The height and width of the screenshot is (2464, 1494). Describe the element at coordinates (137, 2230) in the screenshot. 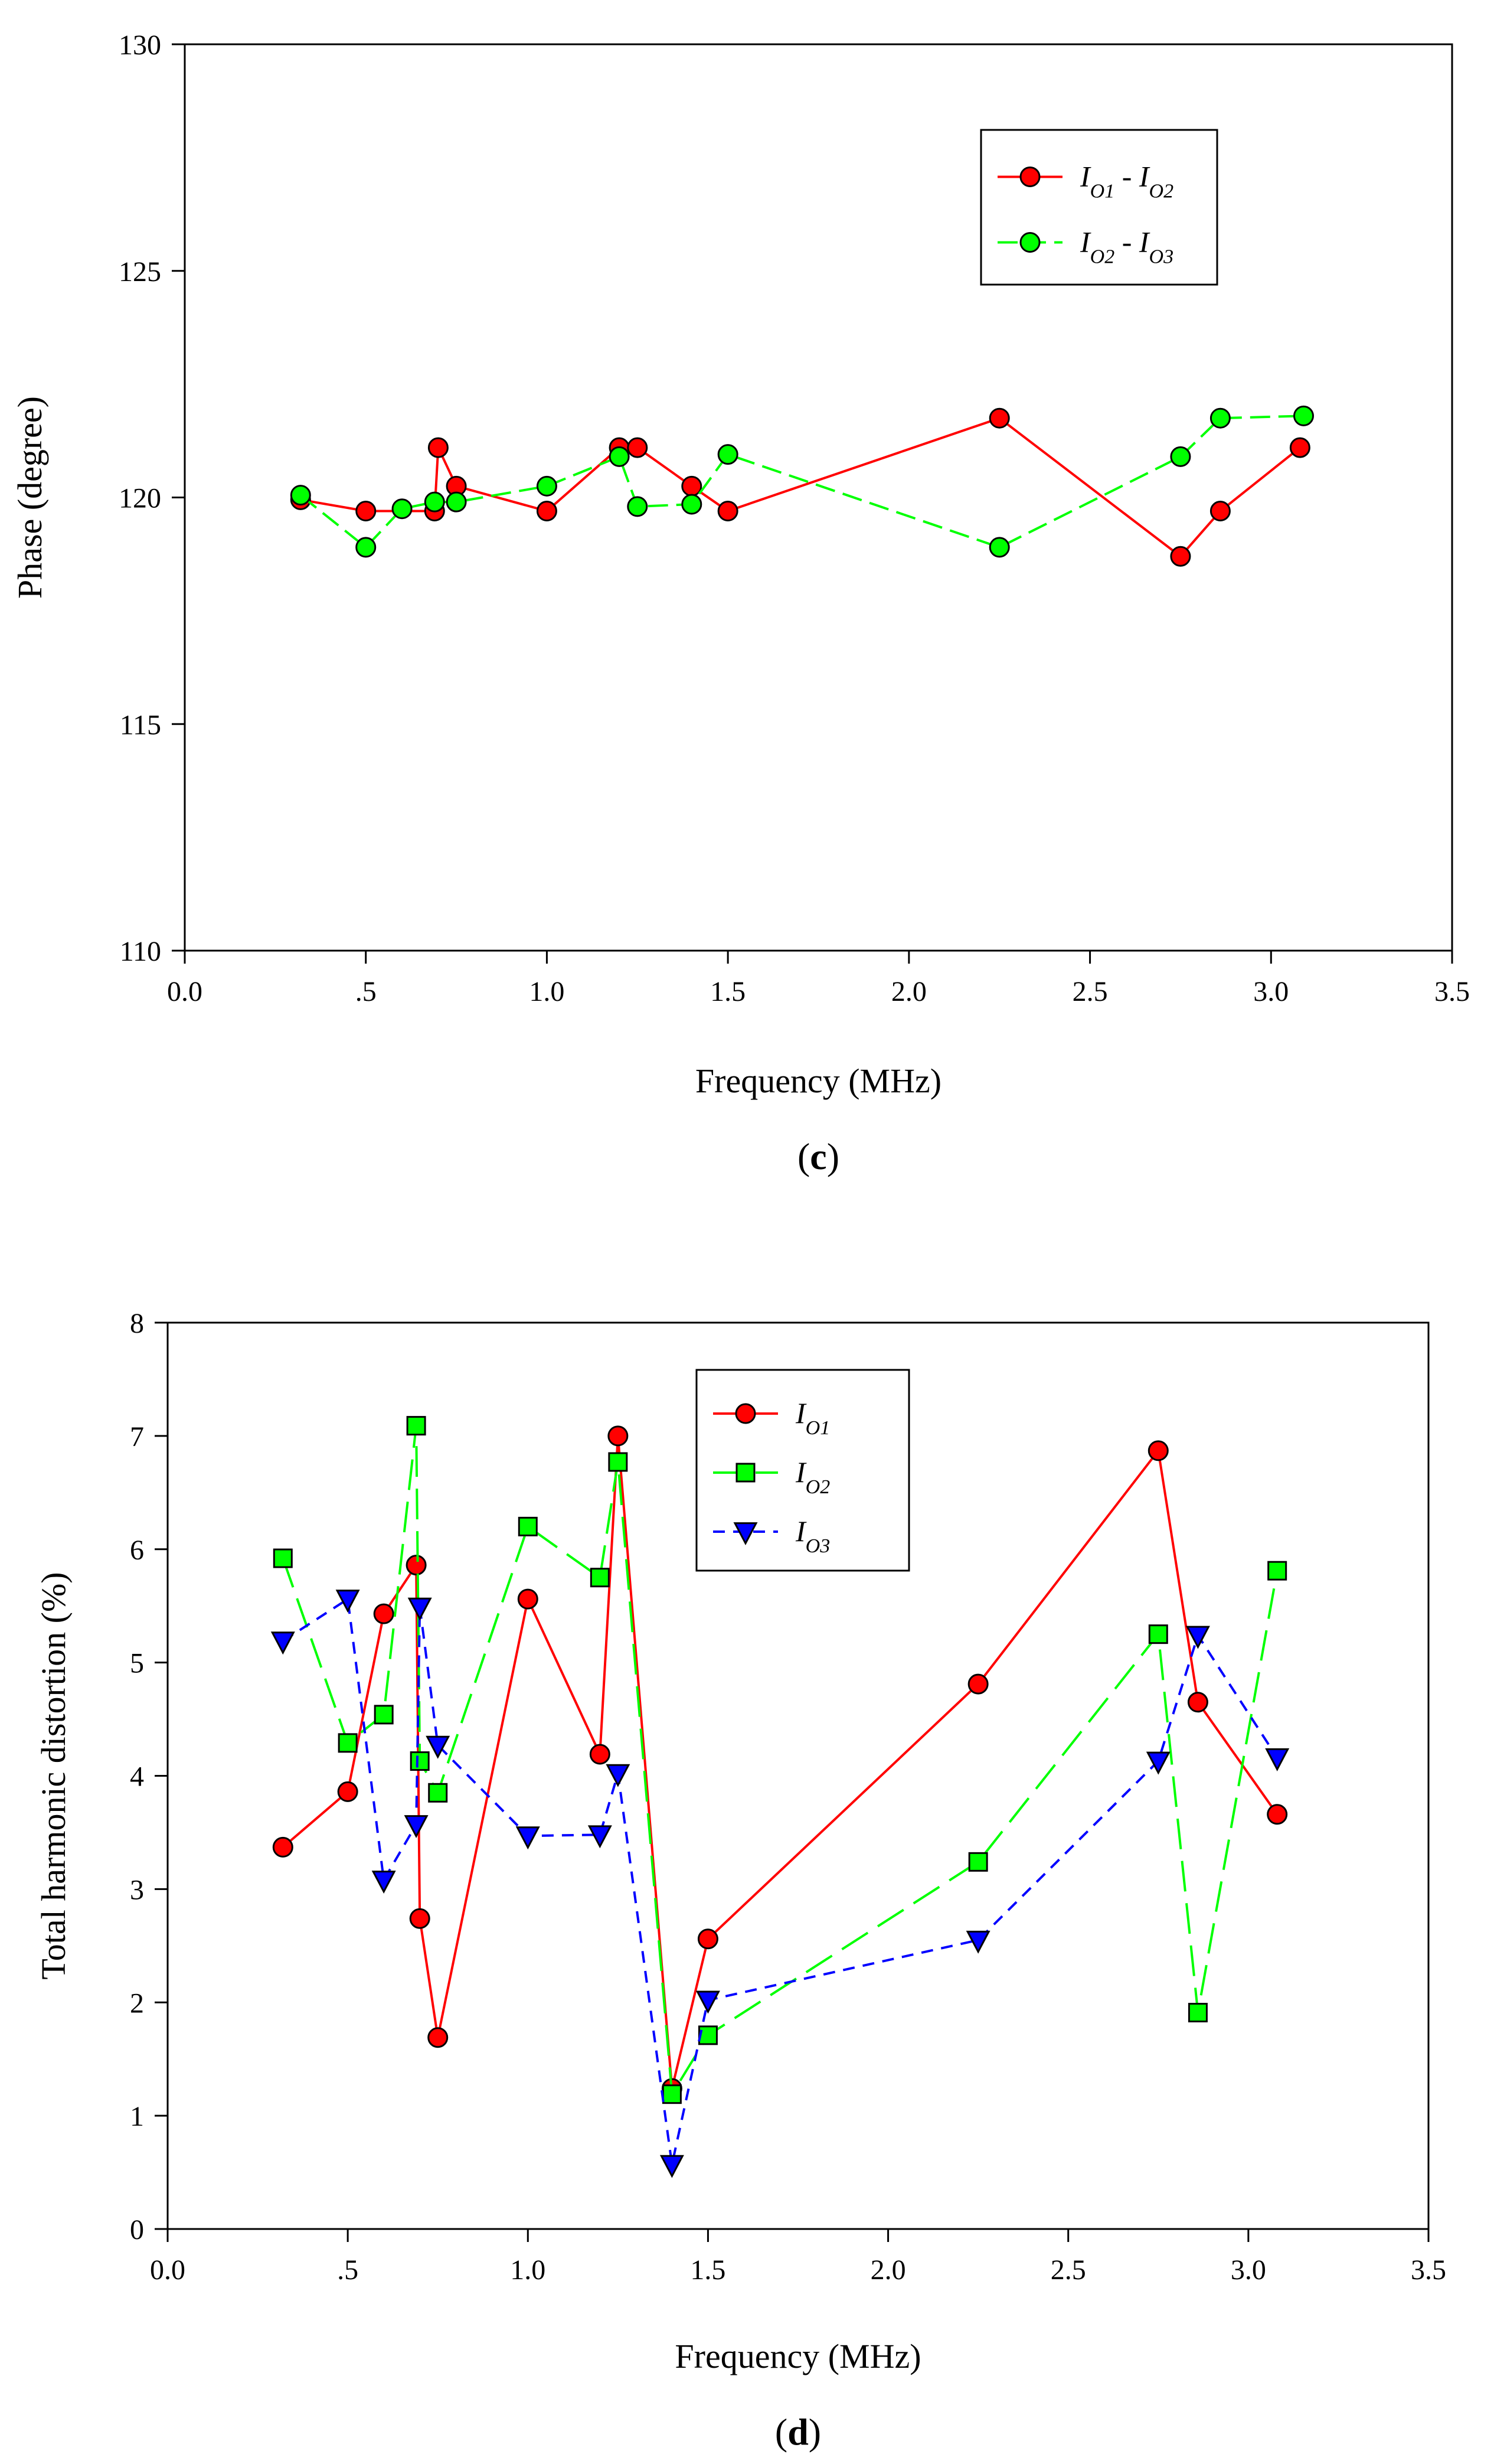

I see `y-tick-label: 0` at that location.